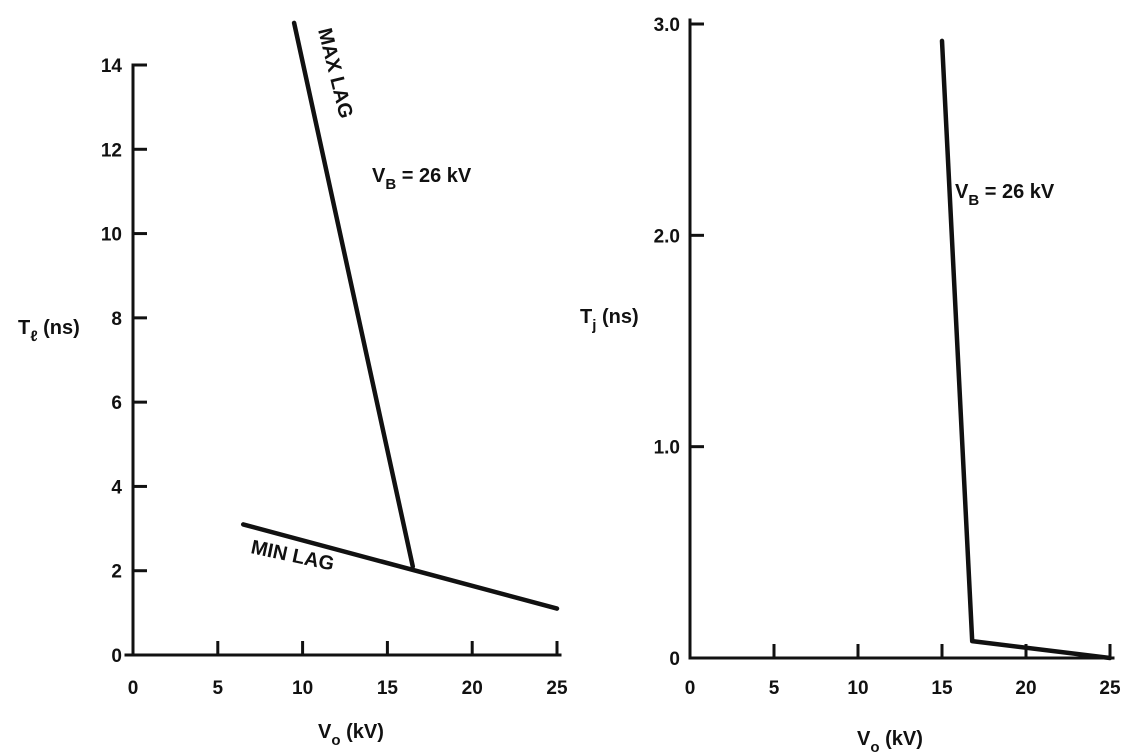 The height and width of the screenshot is (755, 1130). What do you see at coordinates (593, 325) in the screenshot?
I see `y-axis-label-sub: j` at bounding box center [593, 325].